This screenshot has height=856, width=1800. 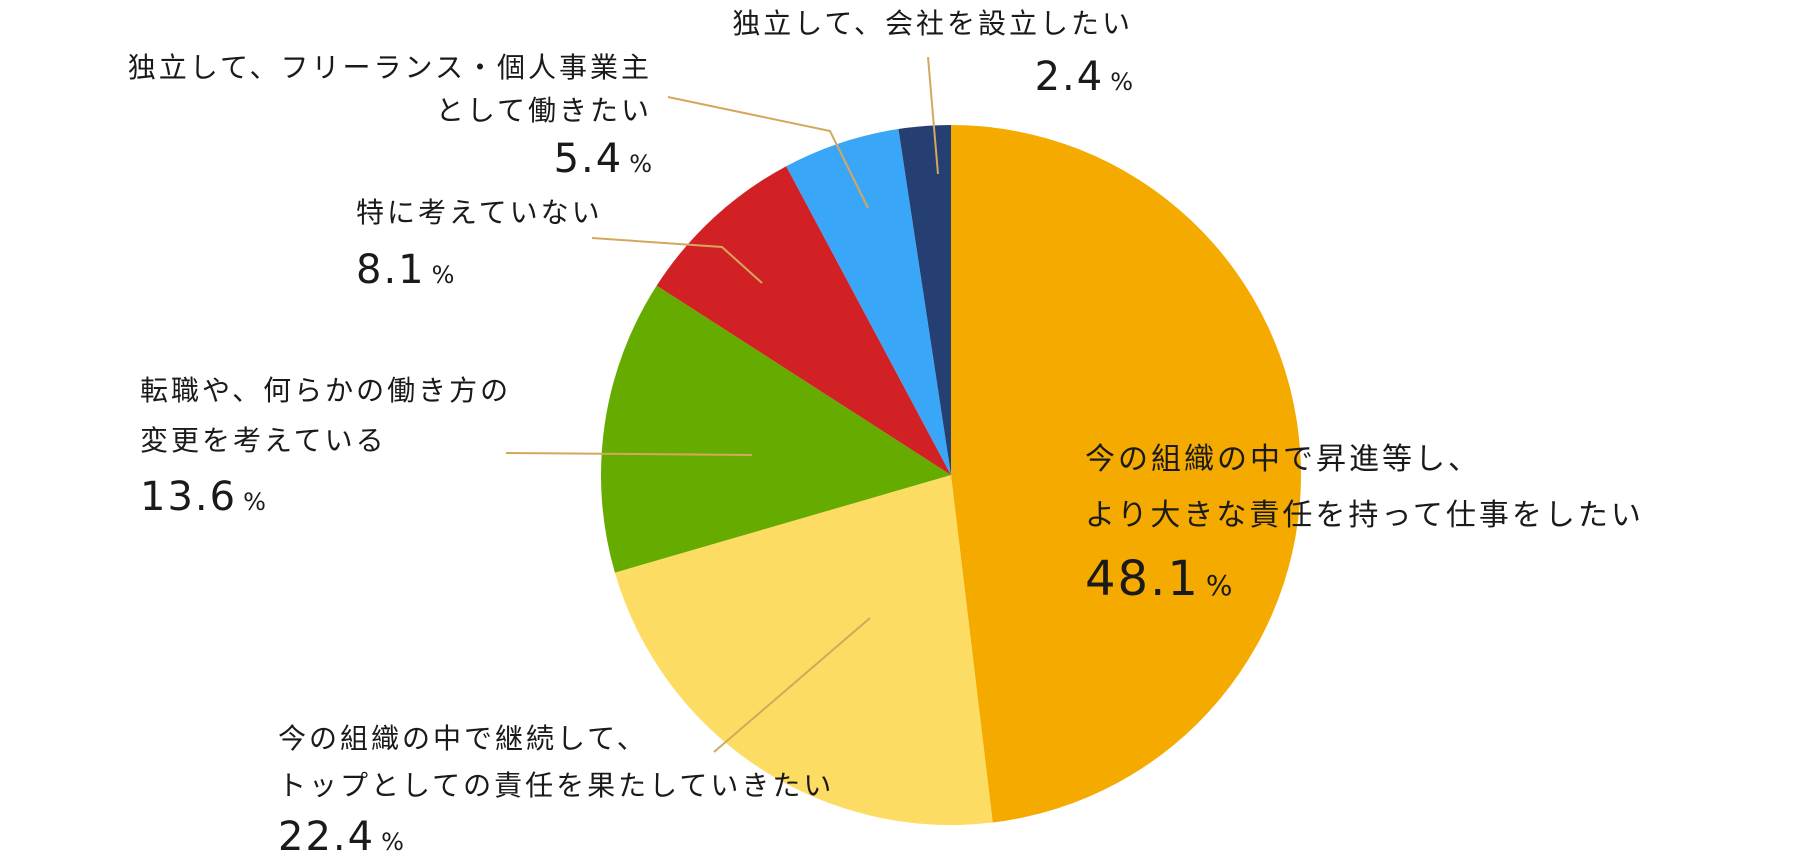 What do you see at coordinates (463, 738) in the screenshot?
I see `slice-1-label-line-1: 今の組織の中で継続して、` at bounding box center [463, 738].